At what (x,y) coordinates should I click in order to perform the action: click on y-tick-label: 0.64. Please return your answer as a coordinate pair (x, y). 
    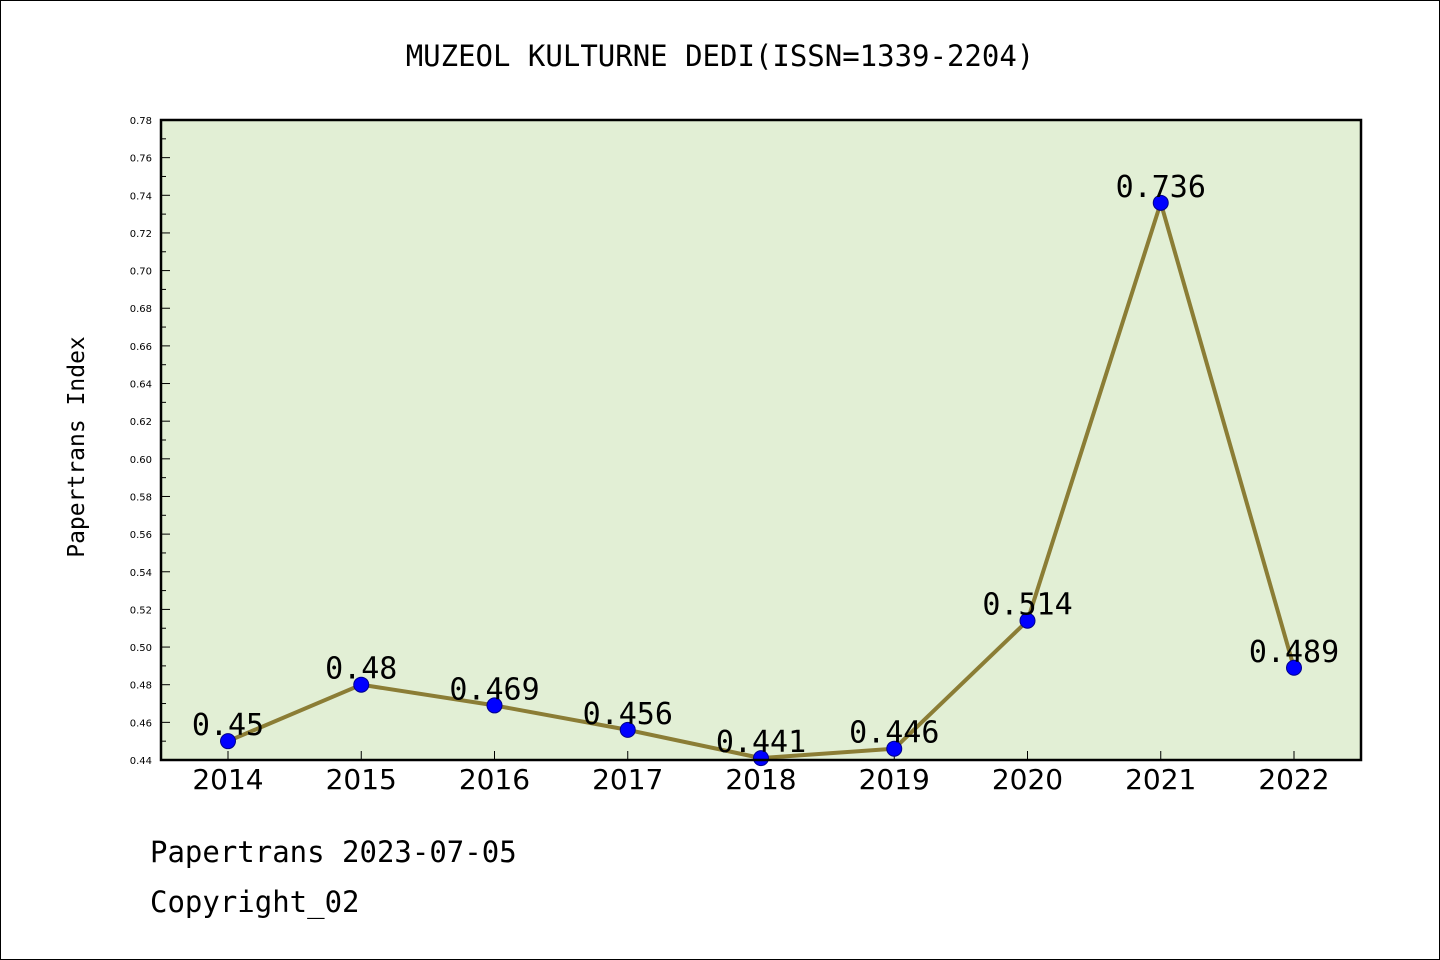
    Looking at the image, I should click on (141, 385).